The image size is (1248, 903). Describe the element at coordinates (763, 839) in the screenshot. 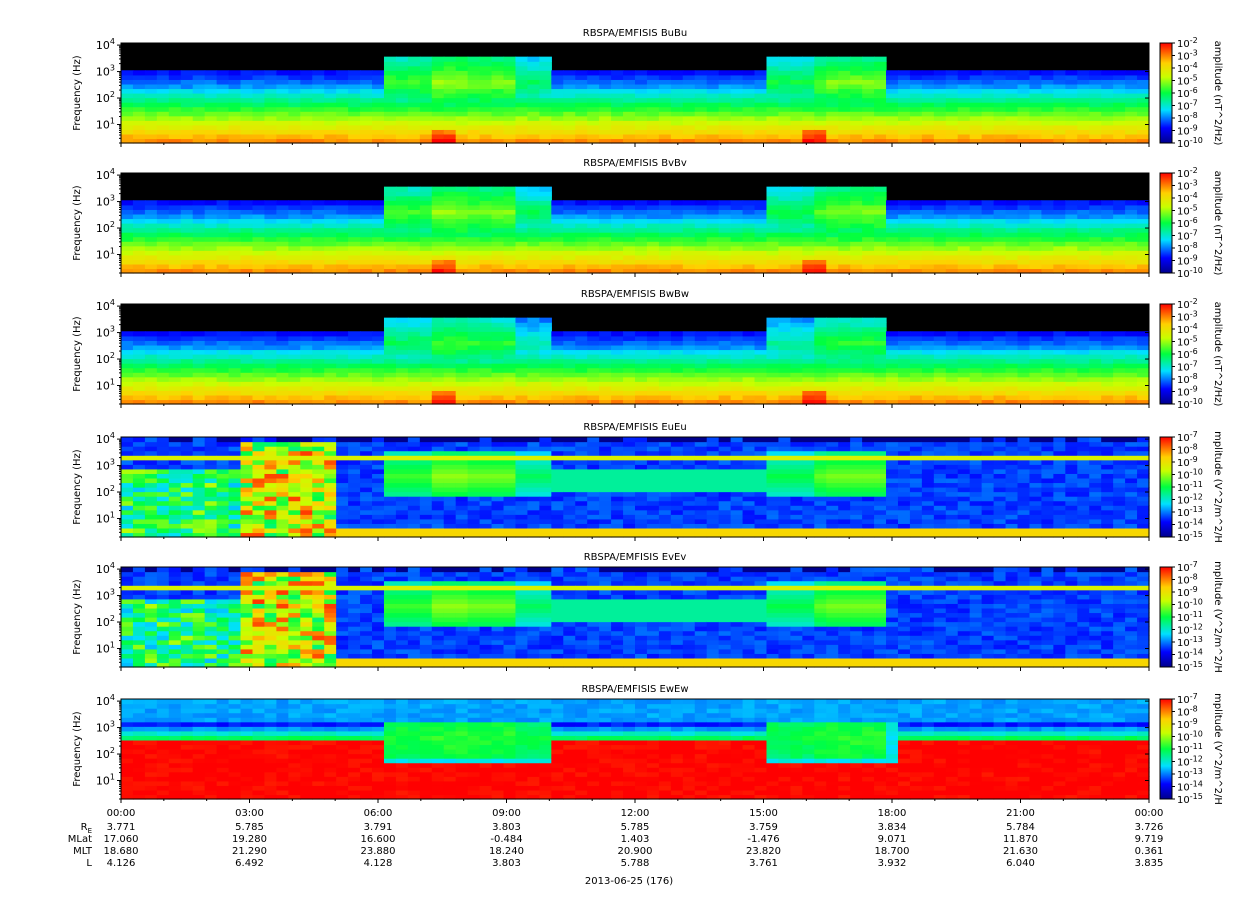

I see `ephemeris-value: -1.476` at that location.